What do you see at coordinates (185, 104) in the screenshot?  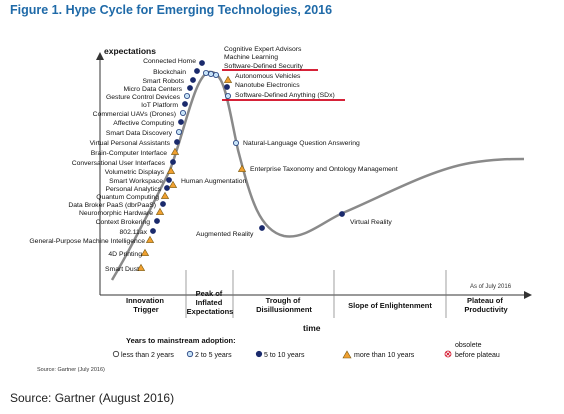 I see `tech-marker-iot-platform` at bounding box center [185, 104].